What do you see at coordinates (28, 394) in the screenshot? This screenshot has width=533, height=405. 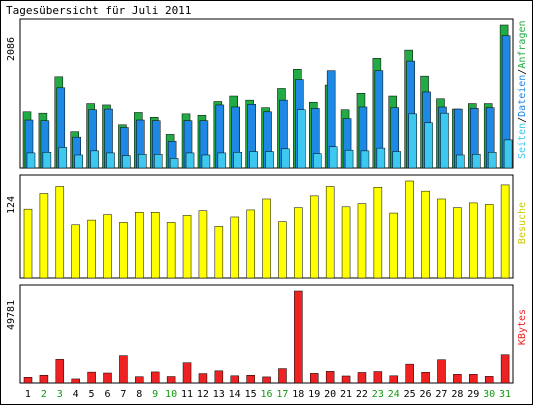 I see `day-label: 1` at bounding box center [28, 394].